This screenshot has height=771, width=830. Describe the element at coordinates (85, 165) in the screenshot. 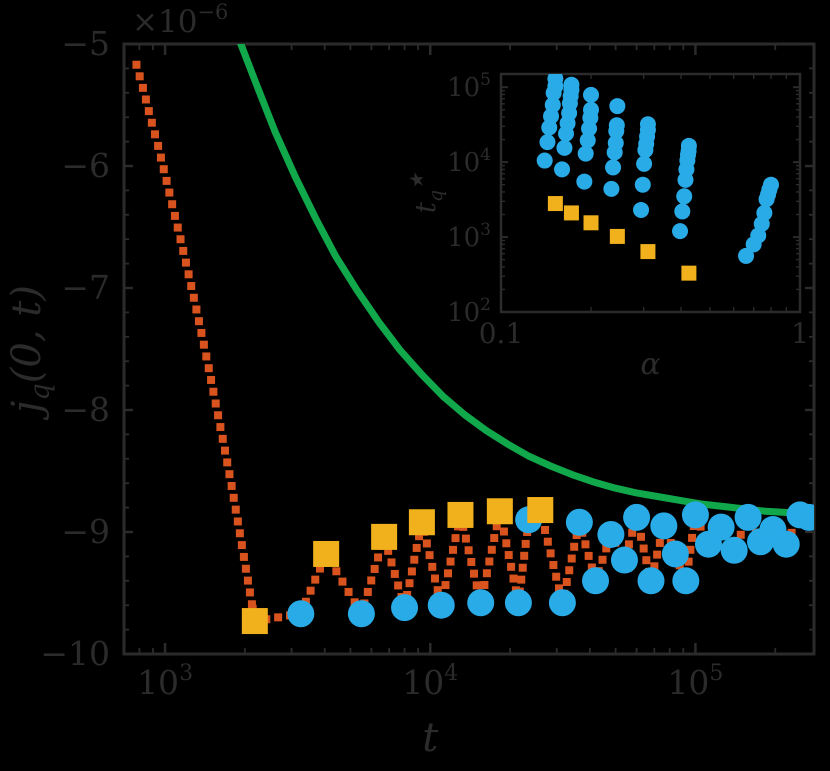

I see `y-tick-label: −6` at that location.